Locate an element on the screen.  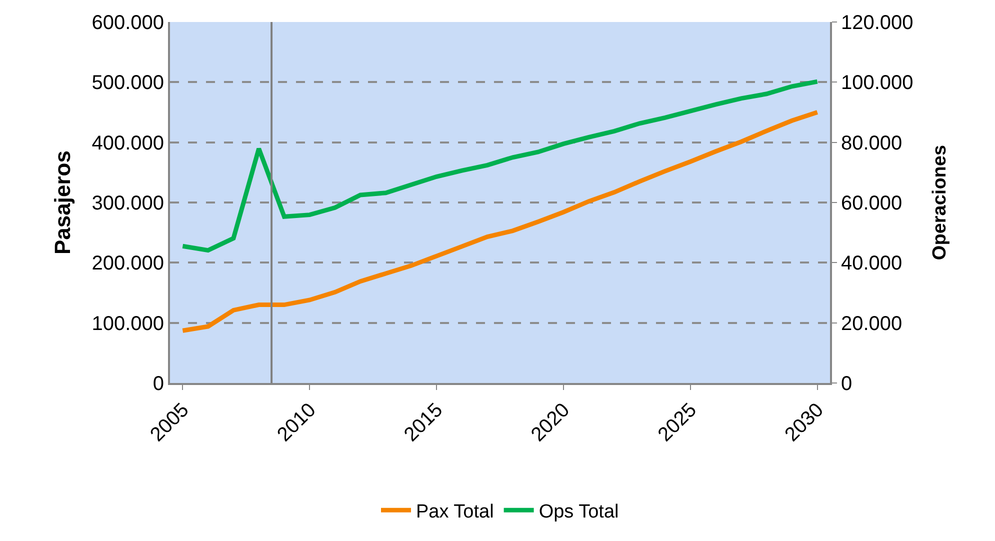
y-tick-label: 500.000 is located at coordinates (128, 83).